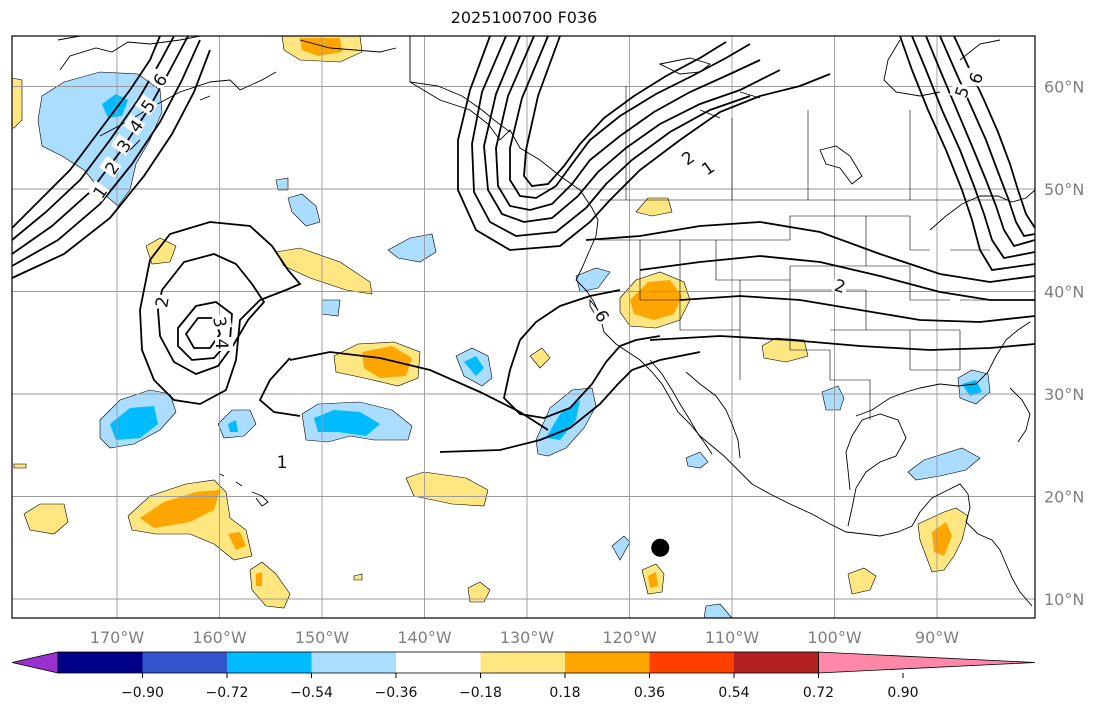 The width and height of the screenshot is (1105, 712). I want to click on contour-label: 4, so click(221, 344).